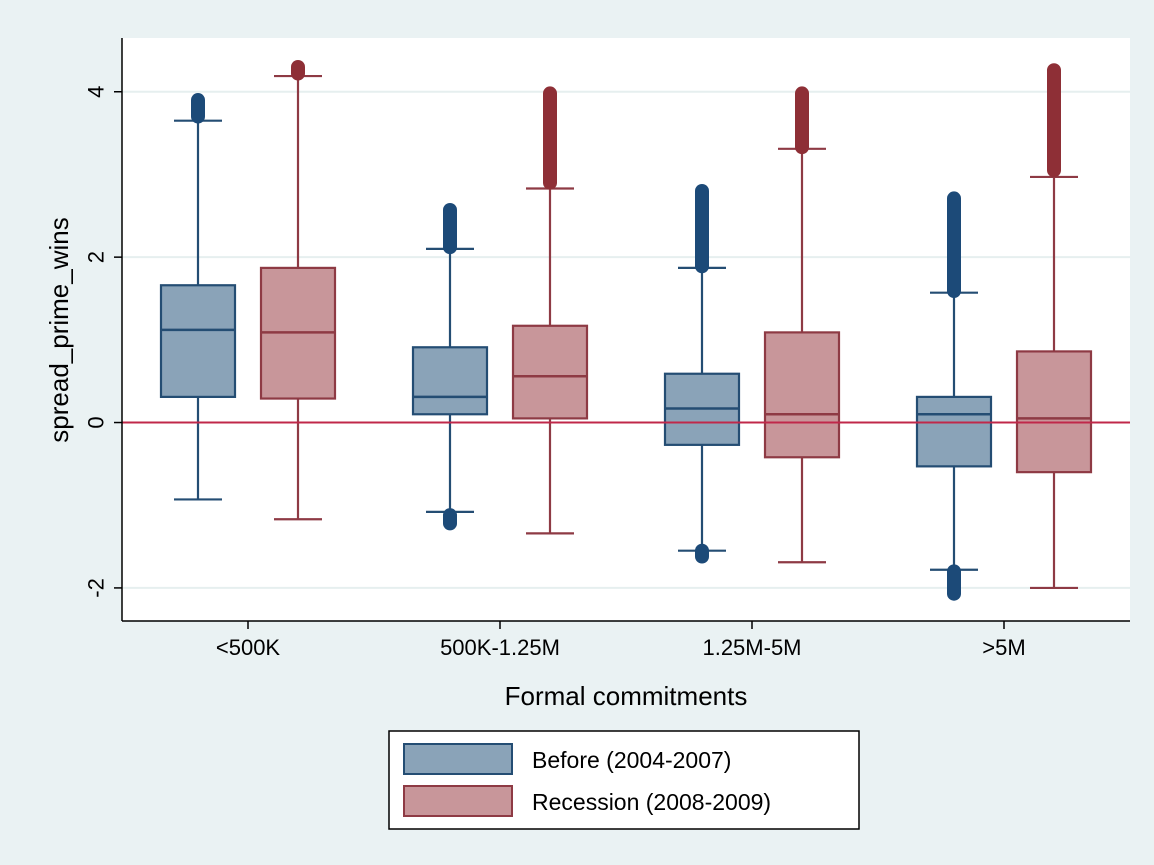 This screenshot has height=865, width=1154. What do you see at coordinates (248, 647) in the screenshot?
I see `x-tick-label: <500K` at bounding box center [248, 647].